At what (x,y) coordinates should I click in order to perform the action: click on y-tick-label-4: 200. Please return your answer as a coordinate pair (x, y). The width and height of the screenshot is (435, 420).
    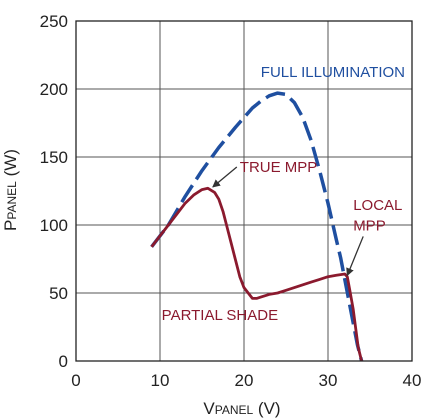
    Looking at the image, I should click on (54, 89).